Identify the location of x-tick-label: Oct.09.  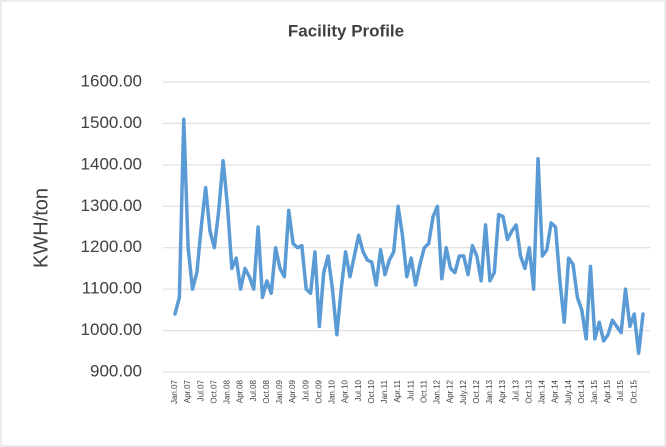
(318, 391).